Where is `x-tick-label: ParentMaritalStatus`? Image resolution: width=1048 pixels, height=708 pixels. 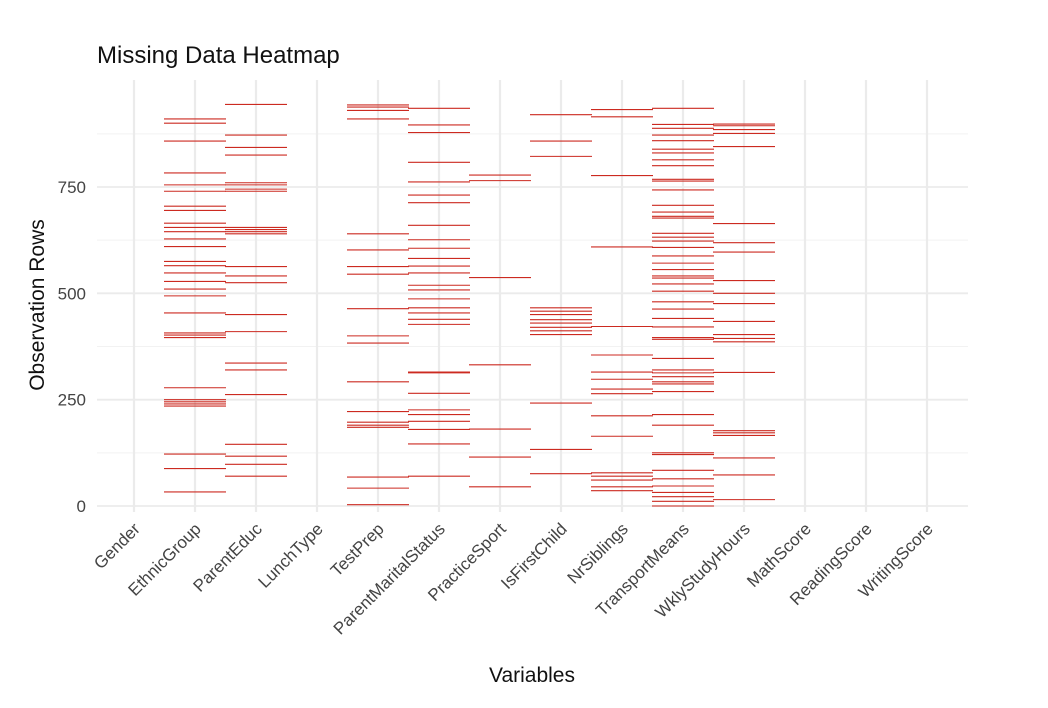 x-tick-label: ParentMaritalStatus is located at coordinates (389, 578).